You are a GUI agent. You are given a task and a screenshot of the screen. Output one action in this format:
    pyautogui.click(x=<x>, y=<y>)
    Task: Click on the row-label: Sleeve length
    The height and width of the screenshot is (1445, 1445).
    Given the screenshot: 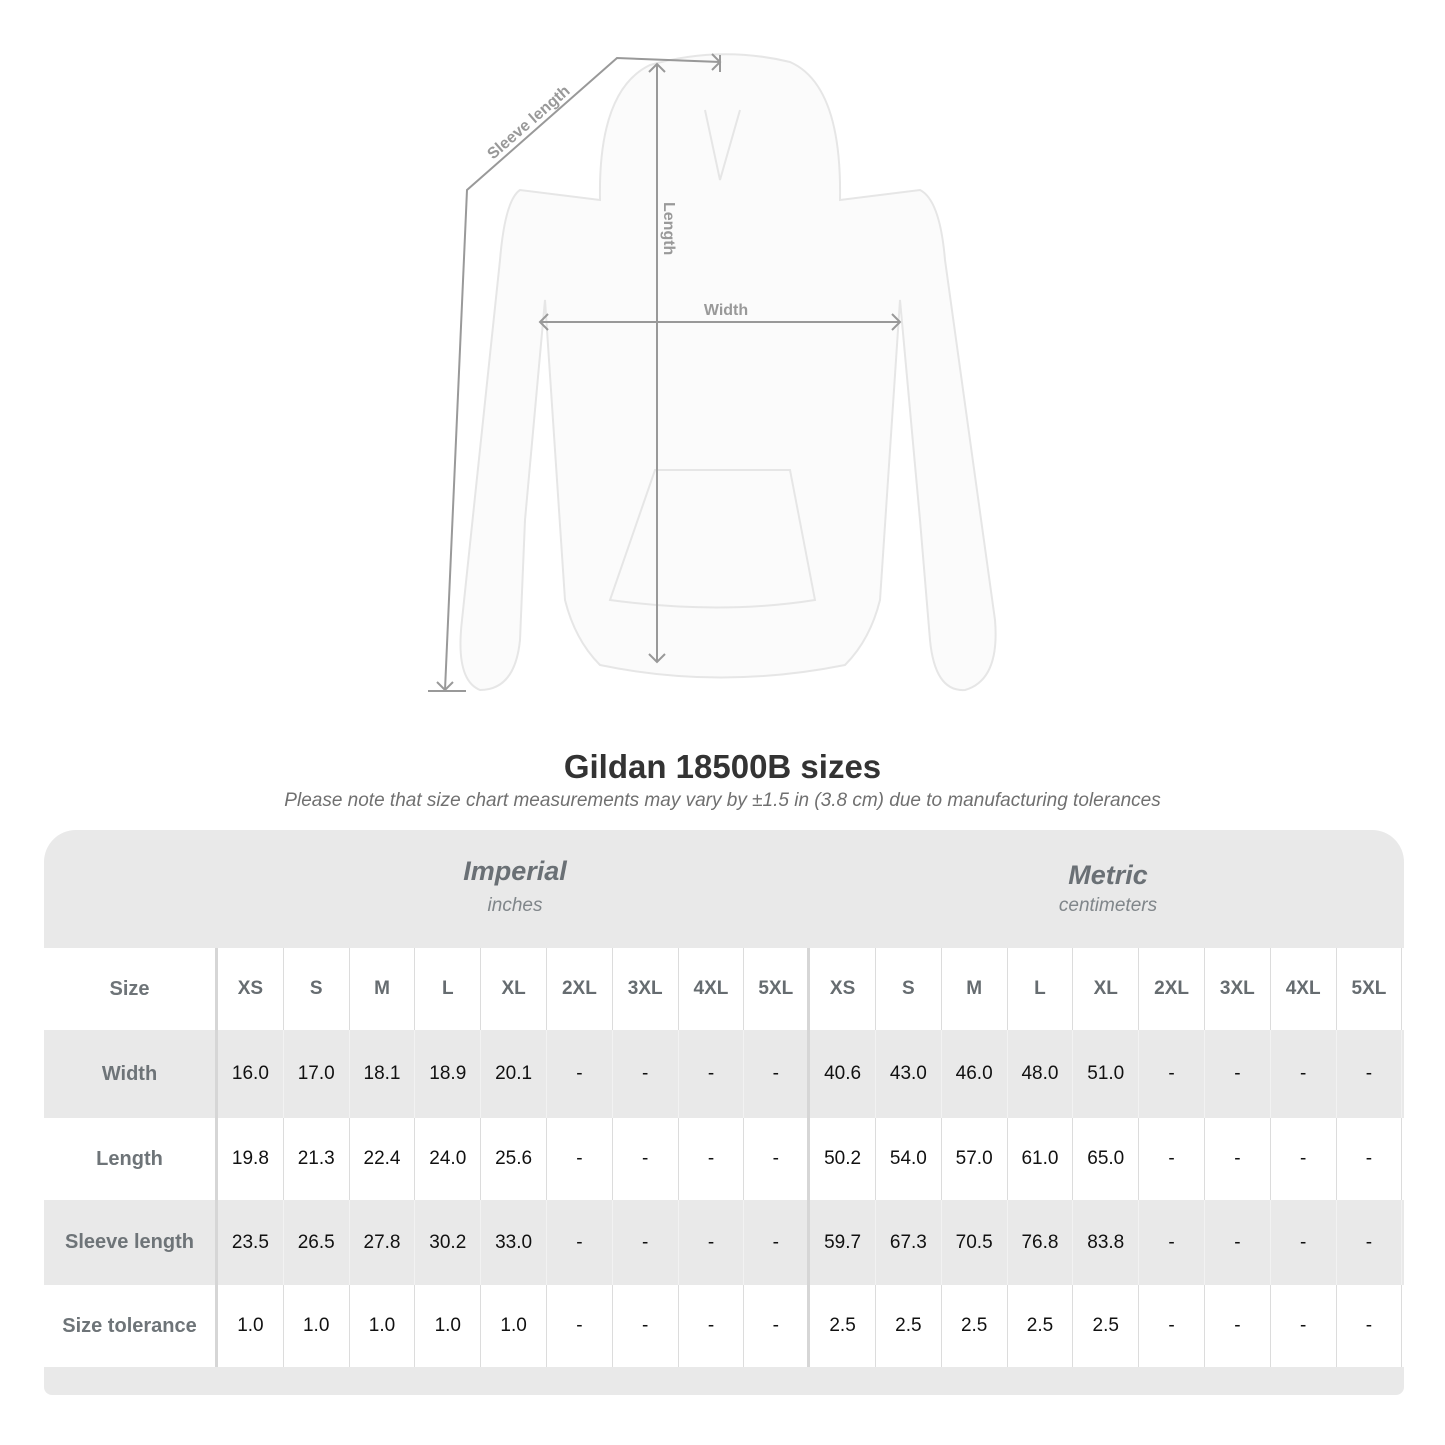 What is the action you would take?
    pyautogui.click(x=131, y=1242)
    